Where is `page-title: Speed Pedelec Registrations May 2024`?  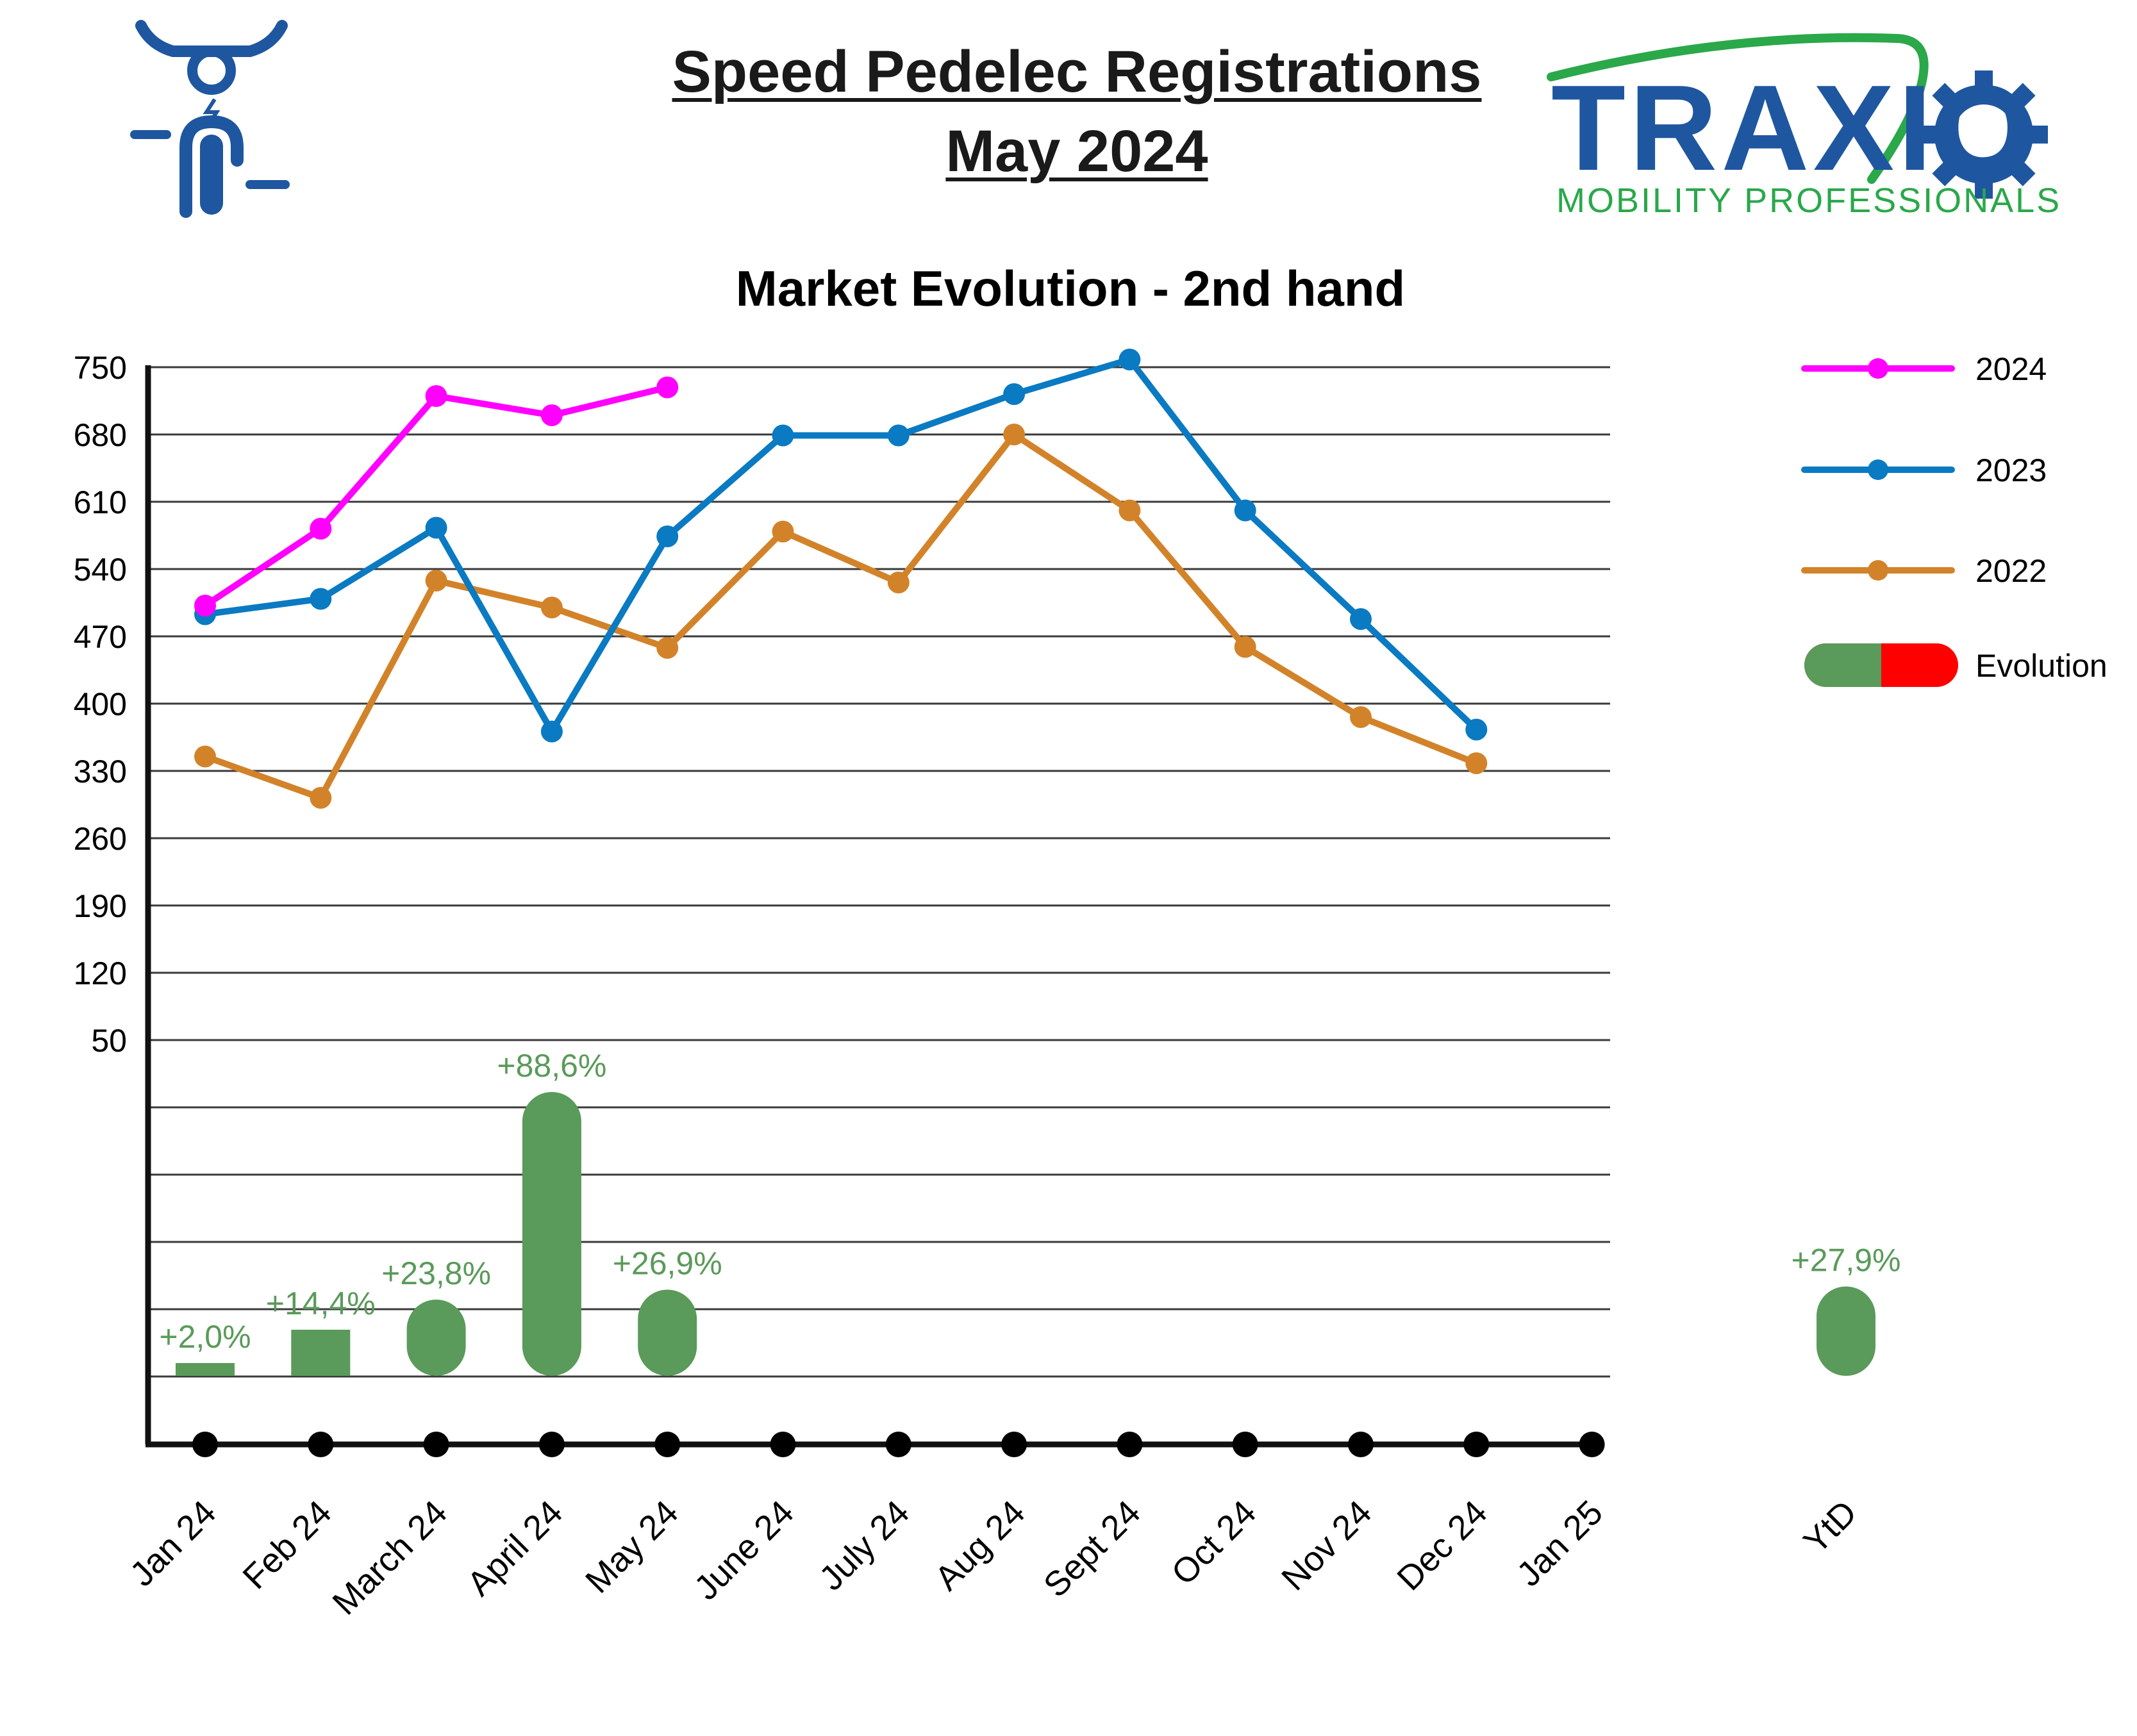 page-title: Speed Pedelec Registrations May 2024 is located at coordinates (1076, 111).